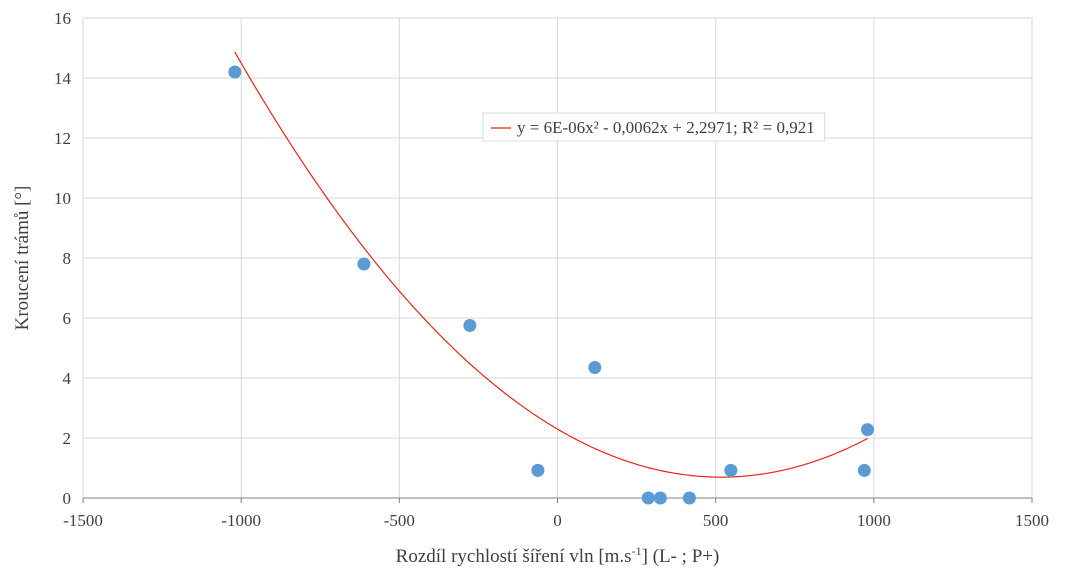 The height and width of the screenshot is (575, 1066). Describe the element at coordinates (241, 520) in the screenshot. I see `x-tick-label: -1000` at that location.